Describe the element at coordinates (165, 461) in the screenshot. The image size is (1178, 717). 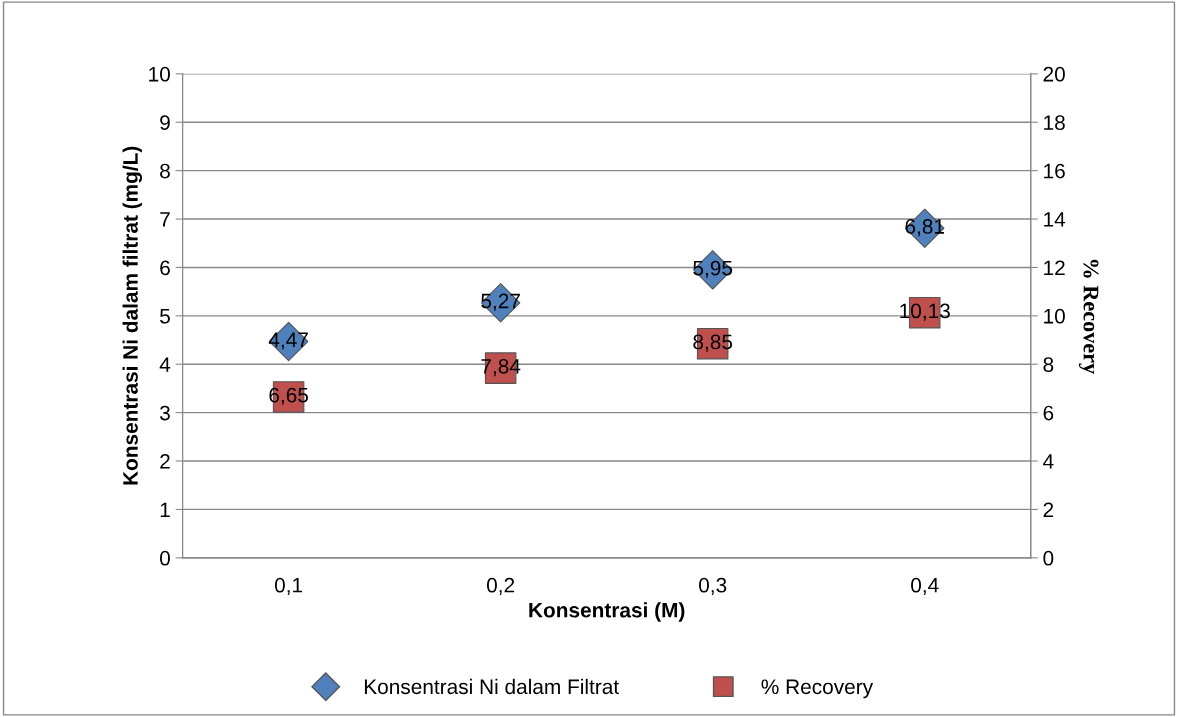
I see `y-tick-label: 2` at that location.